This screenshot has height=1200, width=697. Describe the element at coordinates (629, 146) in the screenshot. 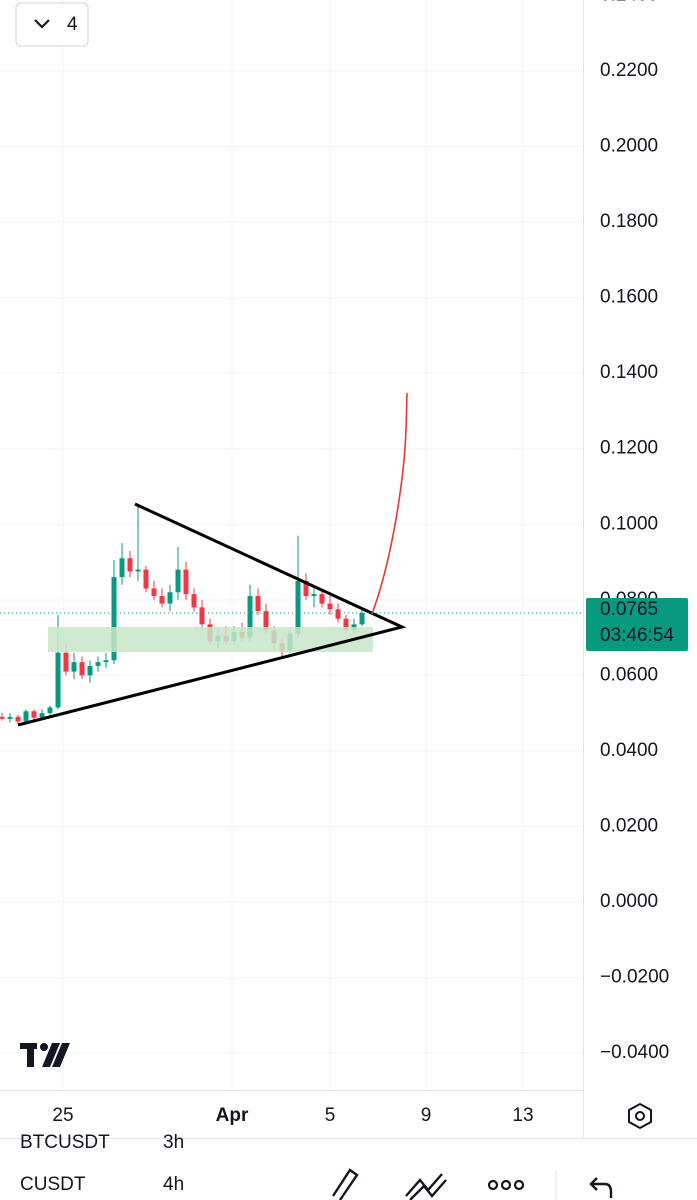

I see `y-tick-label: 0.2000` at that location.